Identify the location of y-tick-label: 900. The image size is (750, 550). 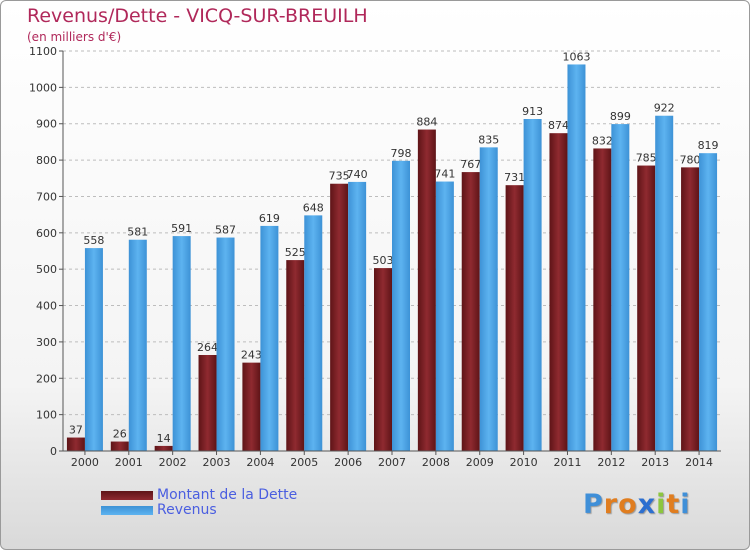
(46, 124).